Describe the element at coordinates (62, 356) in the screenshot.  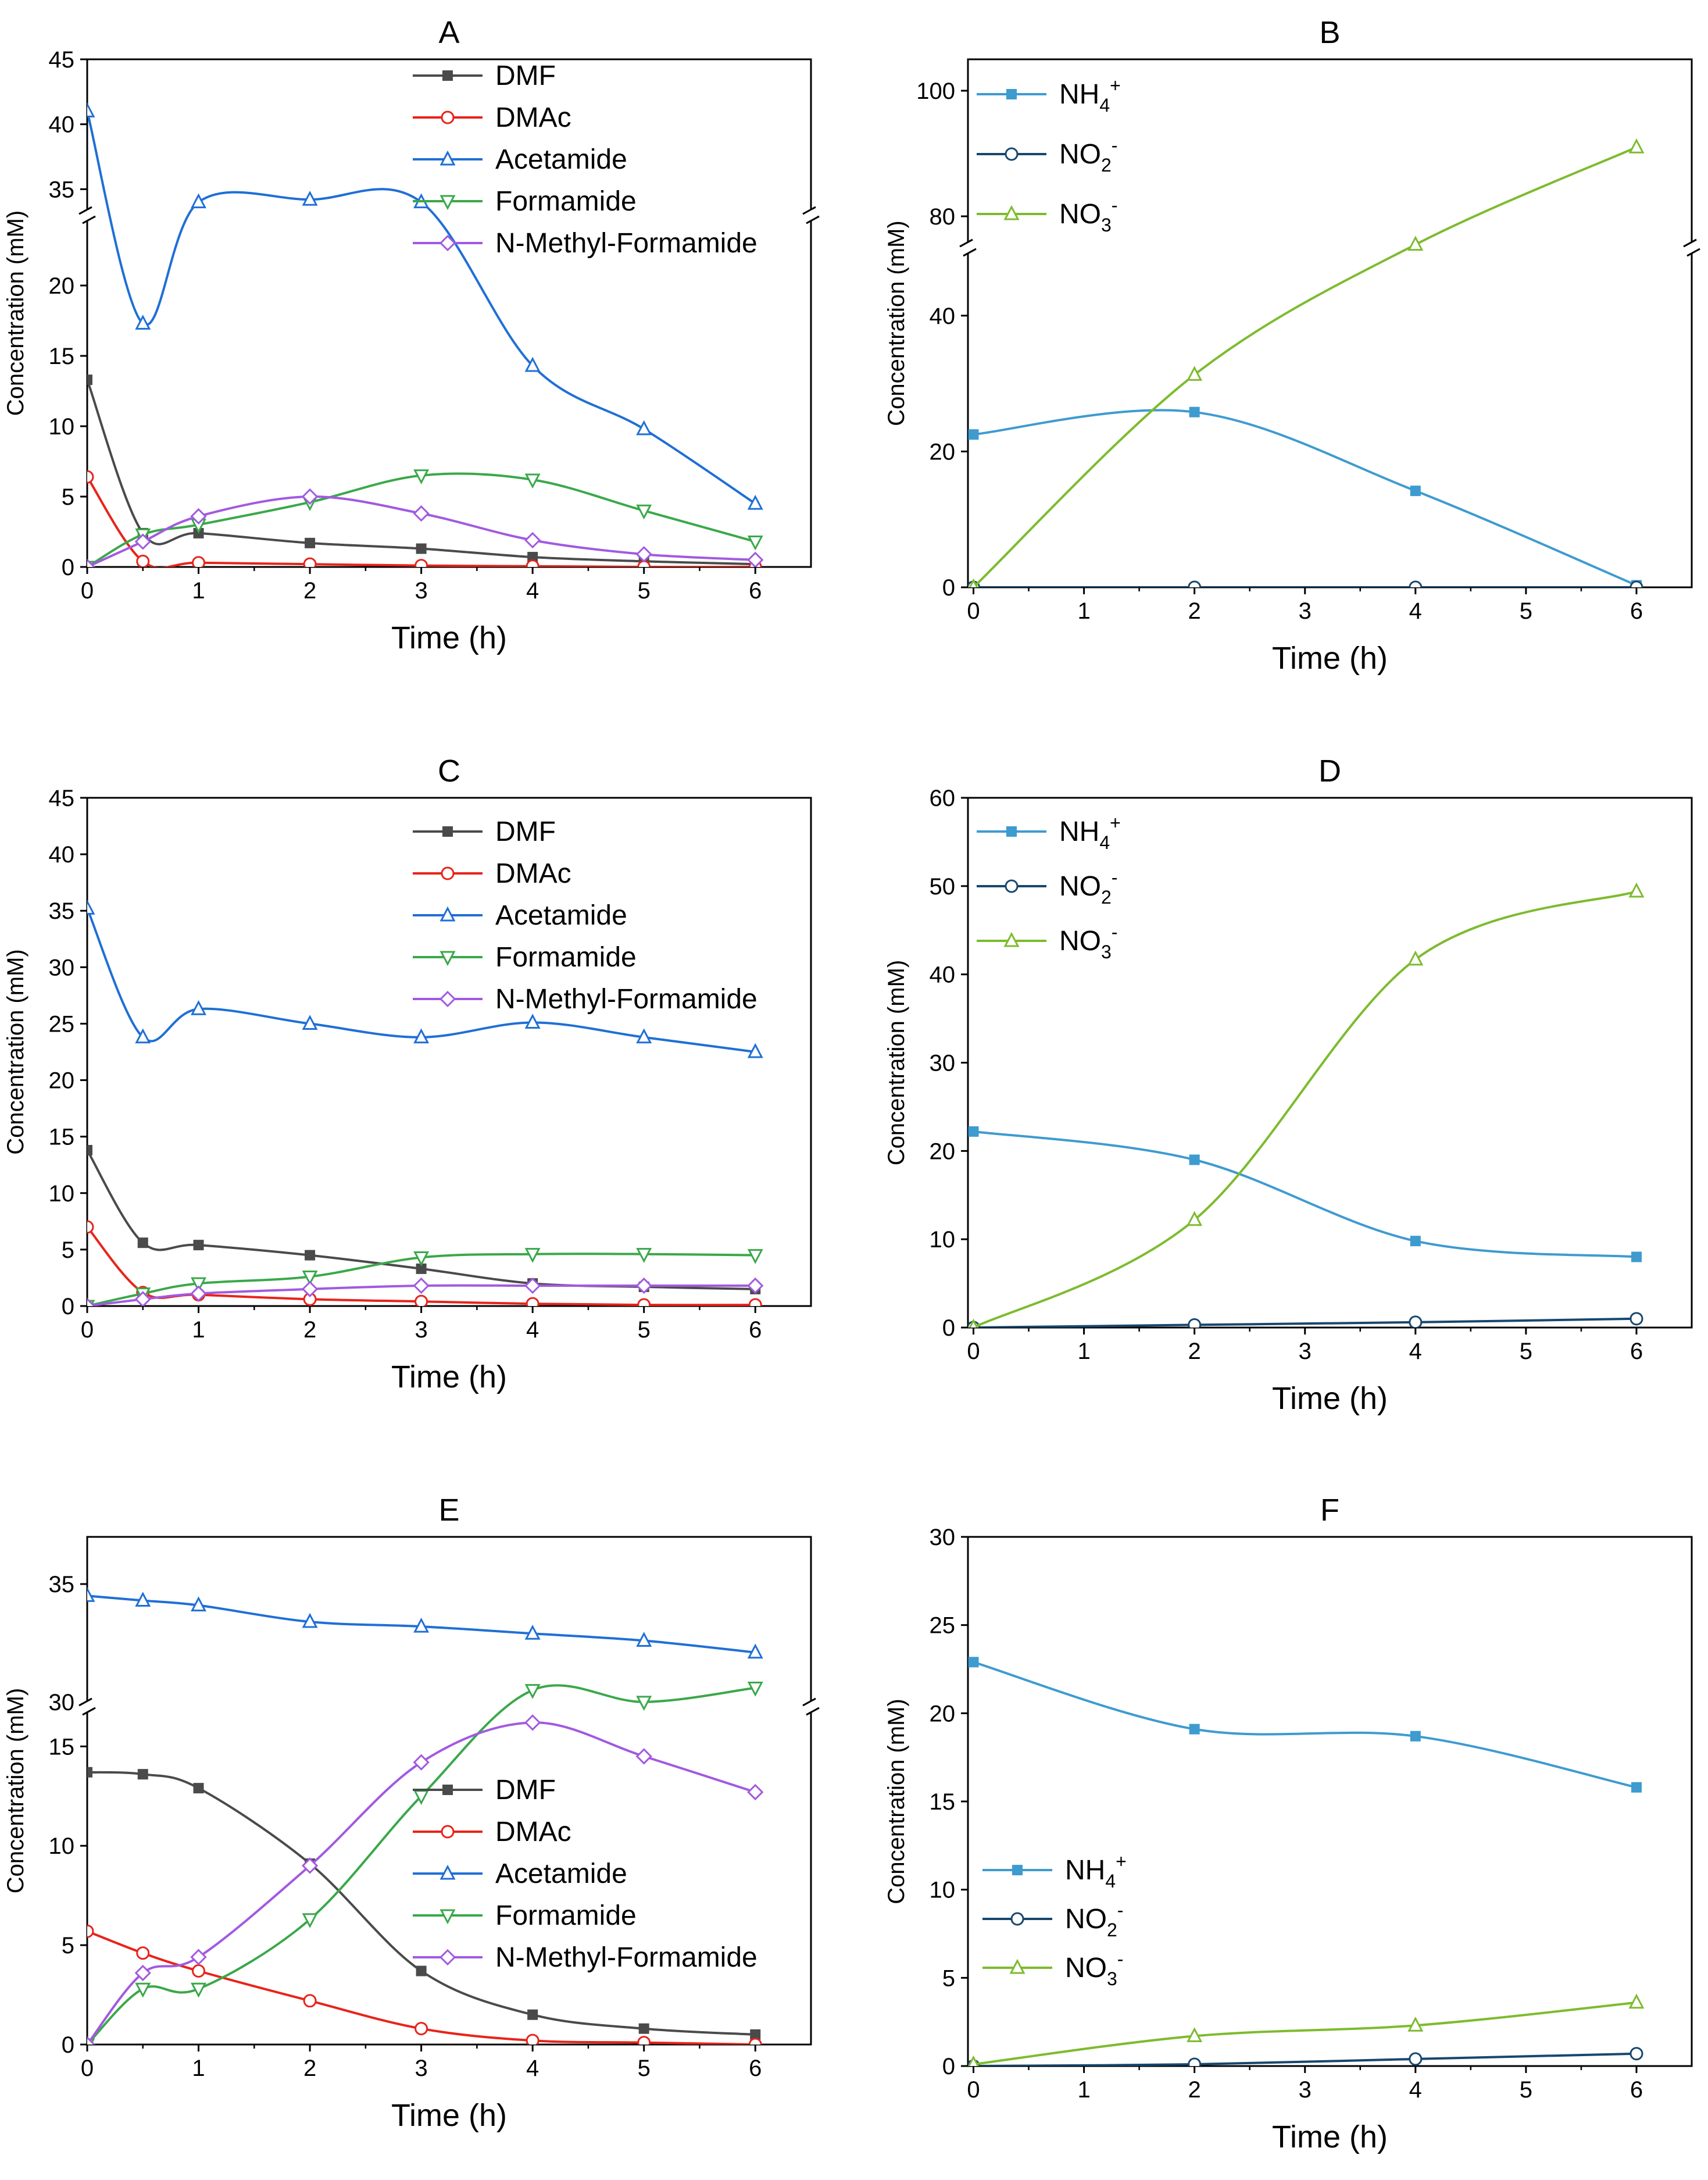
I see `y-tick-label: 15` at that location.